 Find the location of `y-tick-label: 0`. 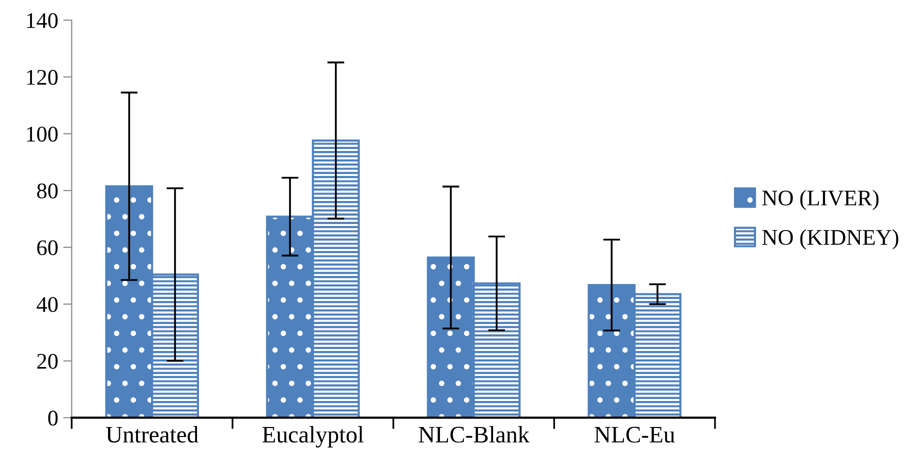

y-tick-label: 0 is located at coordinates (53, 418).